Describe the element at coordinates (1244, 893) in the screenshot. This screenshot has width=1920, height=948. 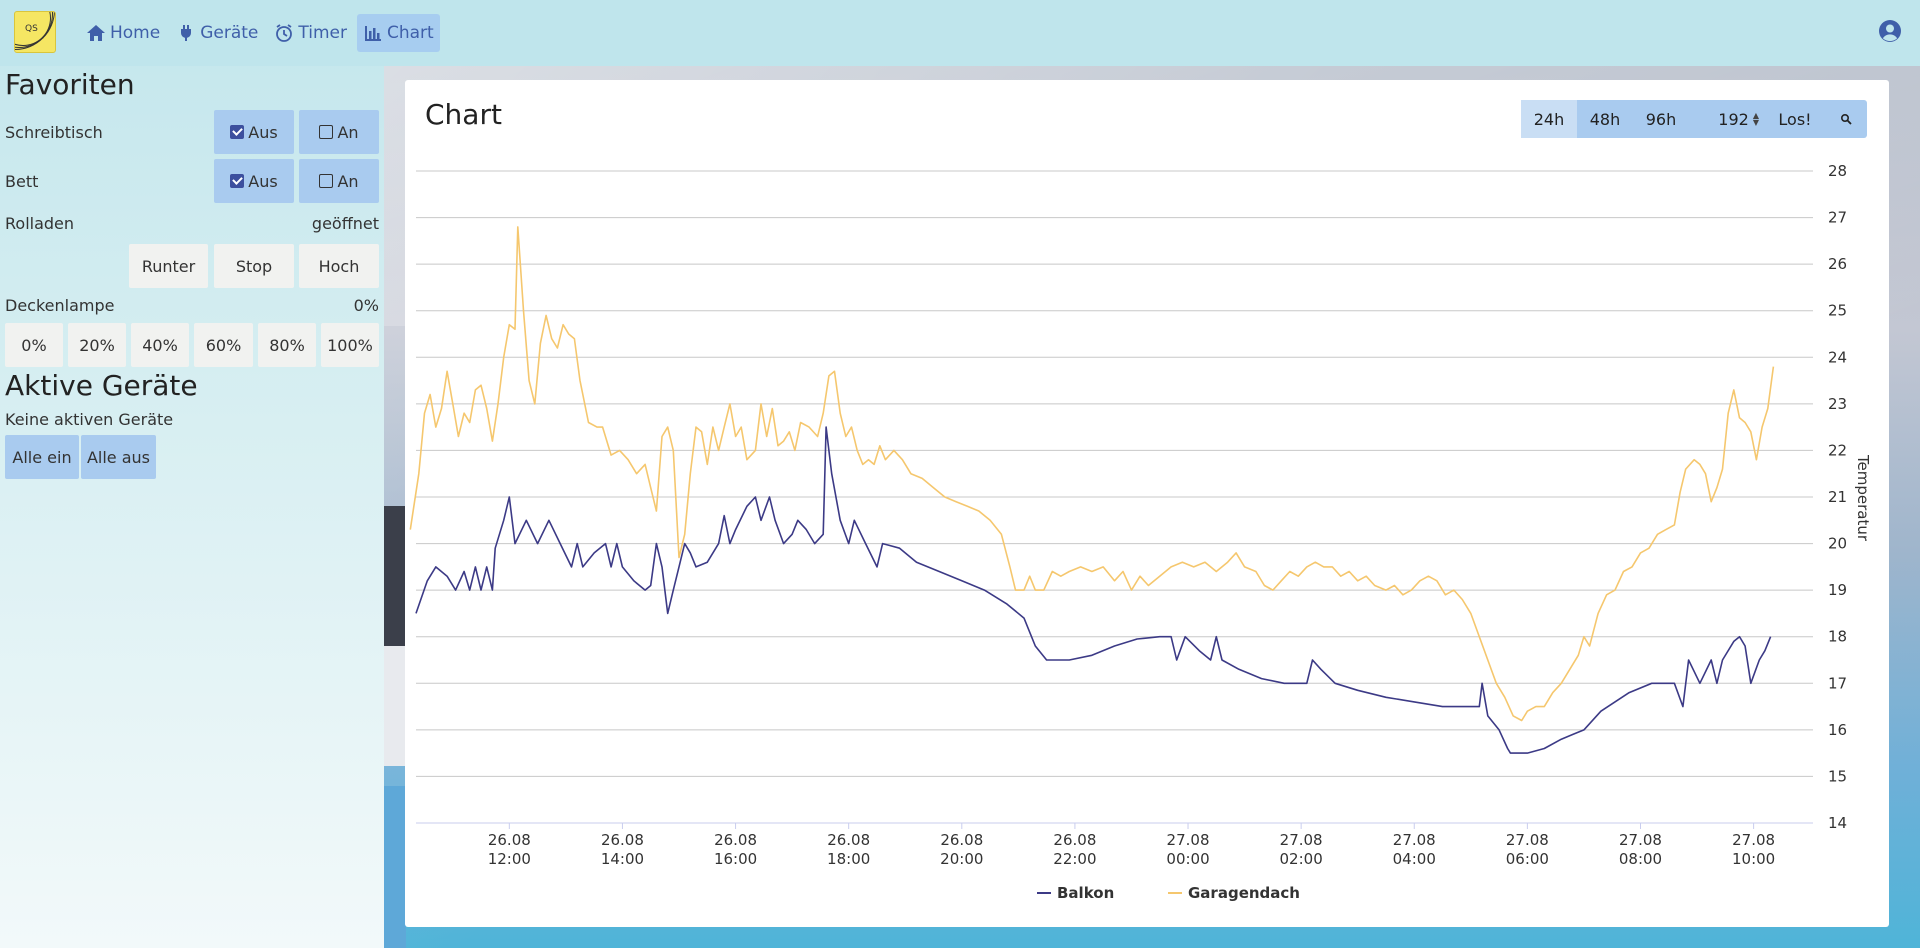
I see `legend-item: Garagendach` at that location.